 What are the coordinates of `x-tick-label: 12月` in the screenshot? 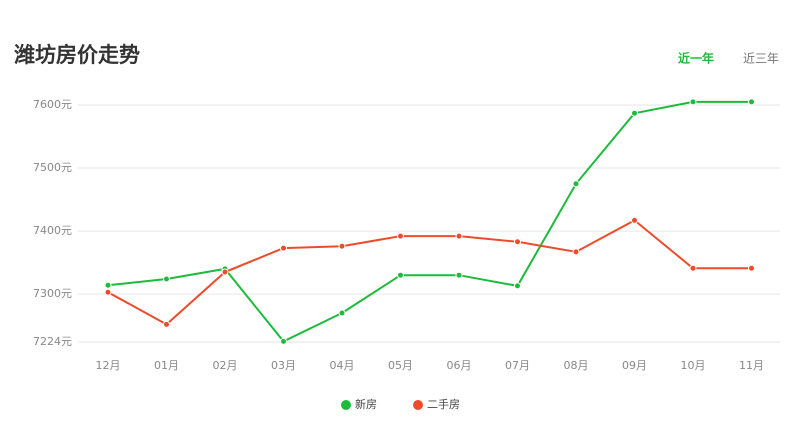 It's located at (108, 365).